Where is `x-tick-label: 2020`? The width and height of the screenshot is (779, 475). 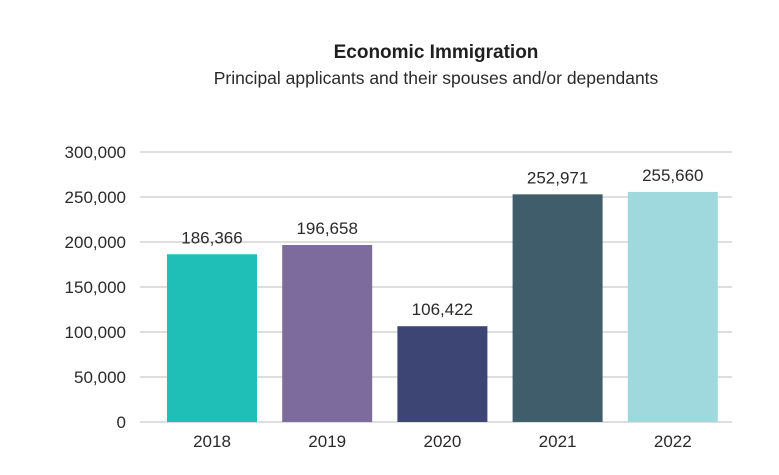 x-tick-label: 2020 is located at coordinates (442, 441).